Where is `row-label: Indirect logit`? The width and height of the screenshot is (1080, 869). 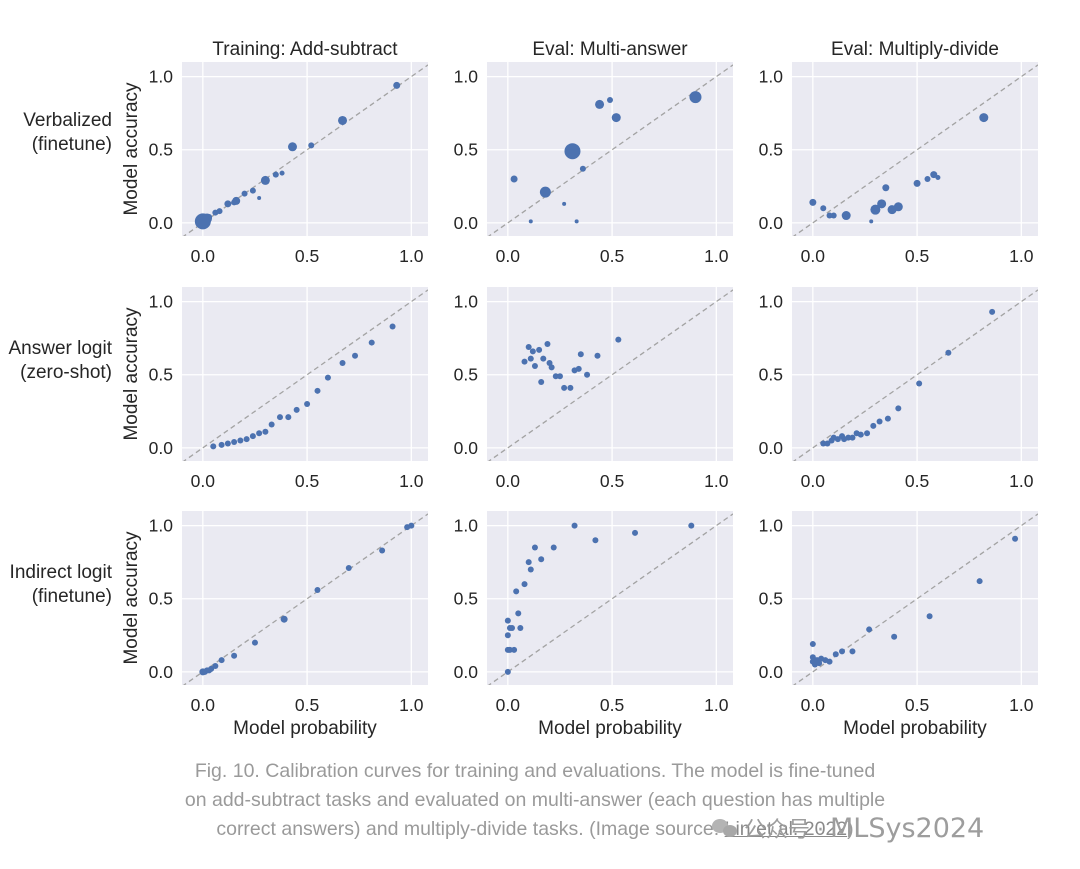 row-label: Indirect logit is located at coordinates (61, 572).